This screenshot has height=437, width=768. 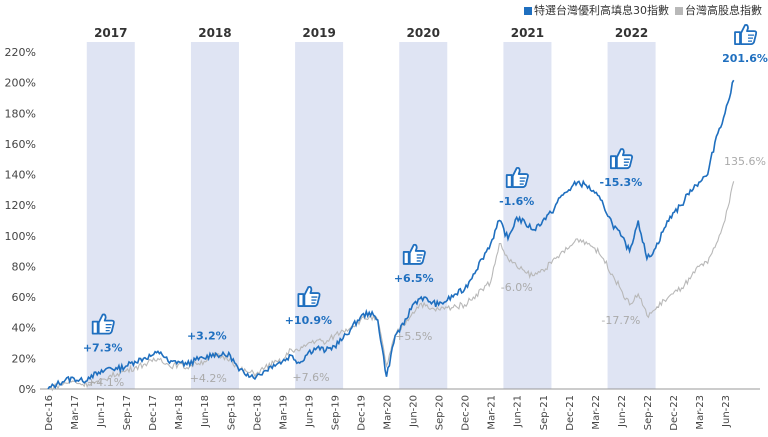 What do you see at coordinates (674, 413) in the screenshot?
I see `x-tick-label: Dec-22` at bounding box center [674, 413].